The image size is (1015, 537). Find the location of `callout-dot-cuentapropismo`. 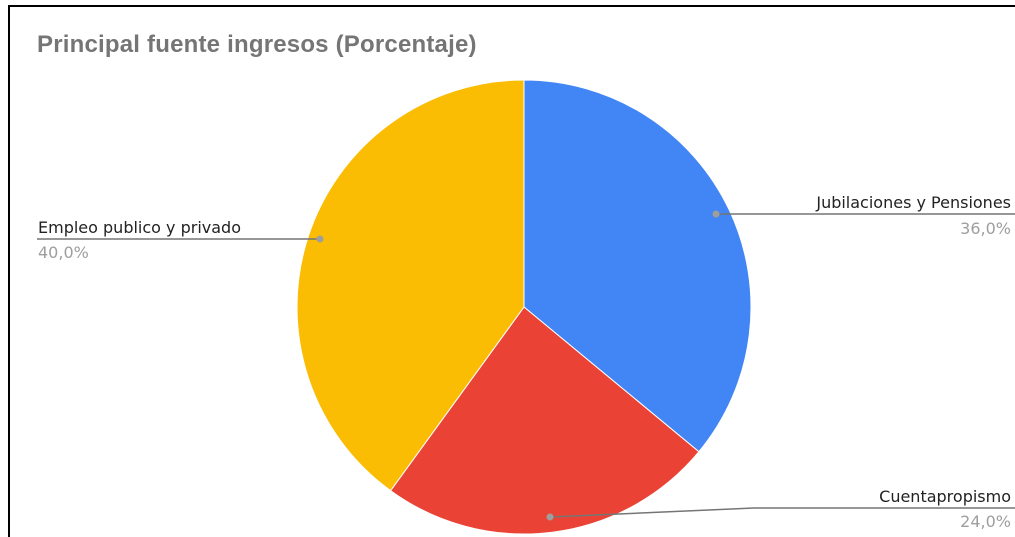

callout-dot-cuentapropismo is located at coordinates (550, 517).